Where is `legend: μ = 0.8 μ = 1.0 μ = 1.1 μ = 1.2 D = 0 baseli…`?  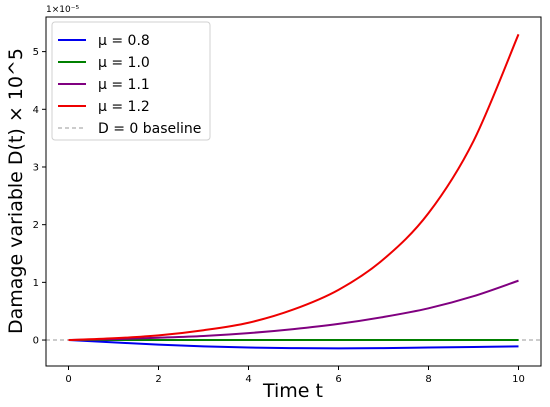 legend: μ = 0.8 μ = 1.0 μ = 1.1 μ = 1.2 D = 0 baseli… is located at coordinates (131, 81).